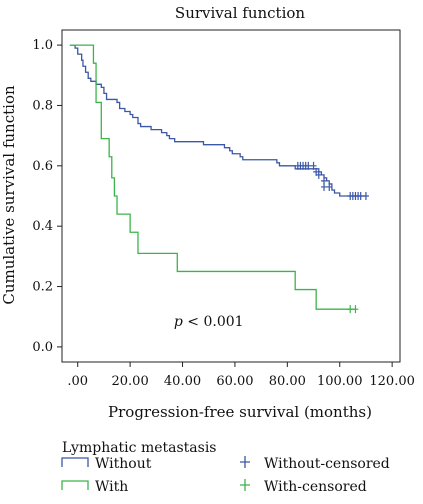  I want to click on x-tick-label: 60.00, so click(234, 381).